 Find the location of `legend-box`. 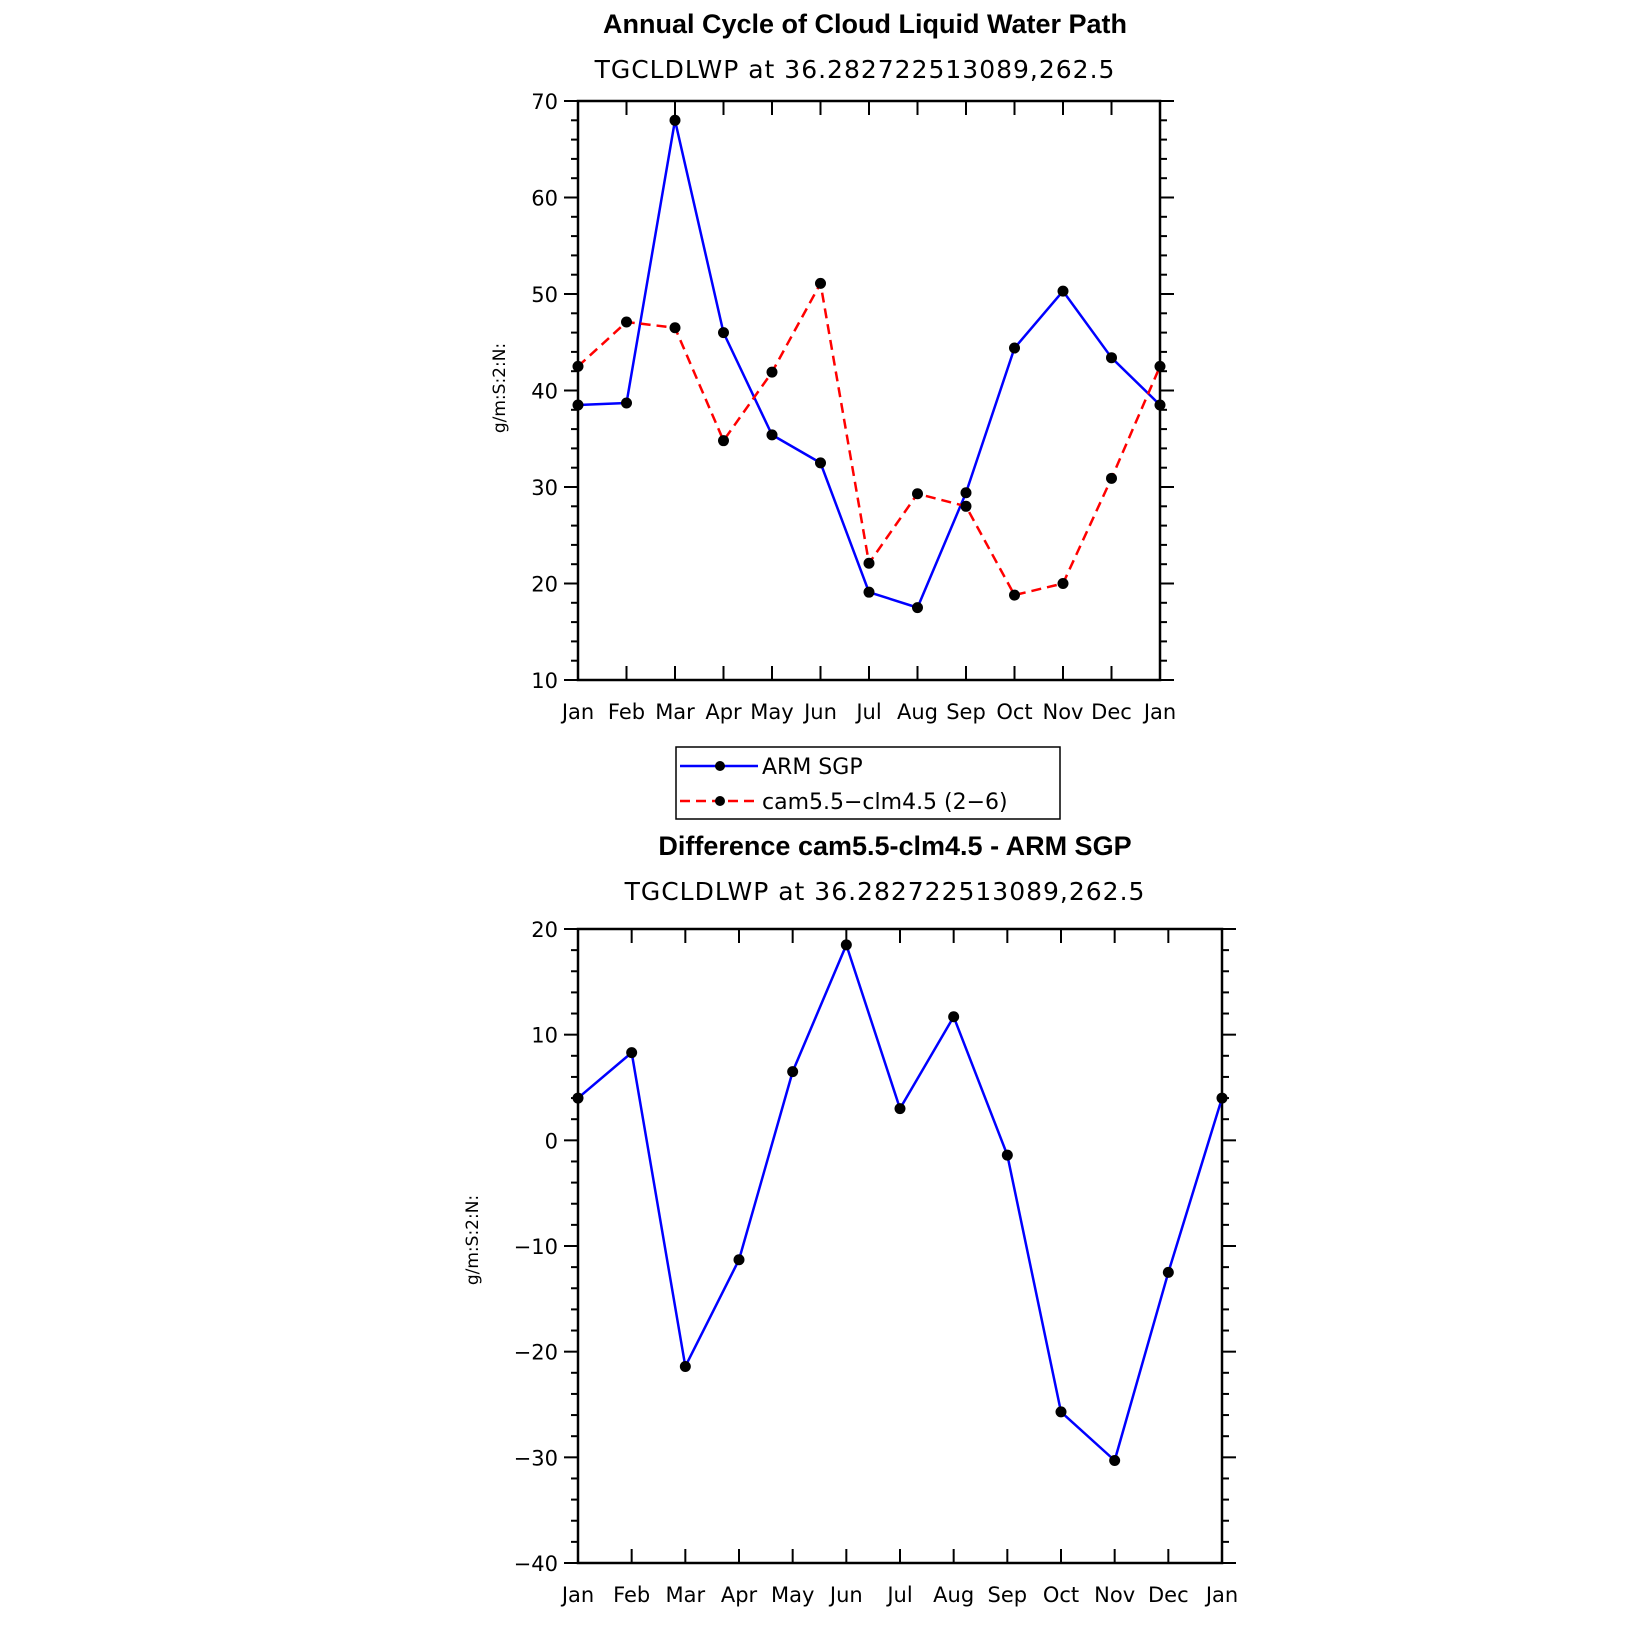

legend-box is located at coordinates (868, 783).